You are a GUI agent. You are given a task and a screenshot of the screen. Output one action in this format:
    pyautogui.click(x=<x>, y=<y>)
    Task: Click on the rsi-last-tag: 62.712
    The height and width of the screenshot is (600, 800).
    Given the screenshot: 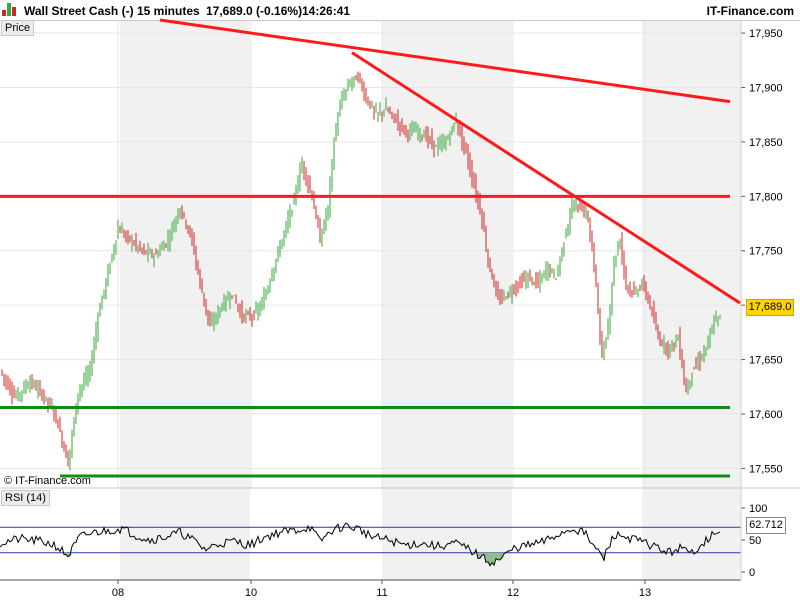 What is the action you would take?
    pyautogui.click(x=766, y=525)
    